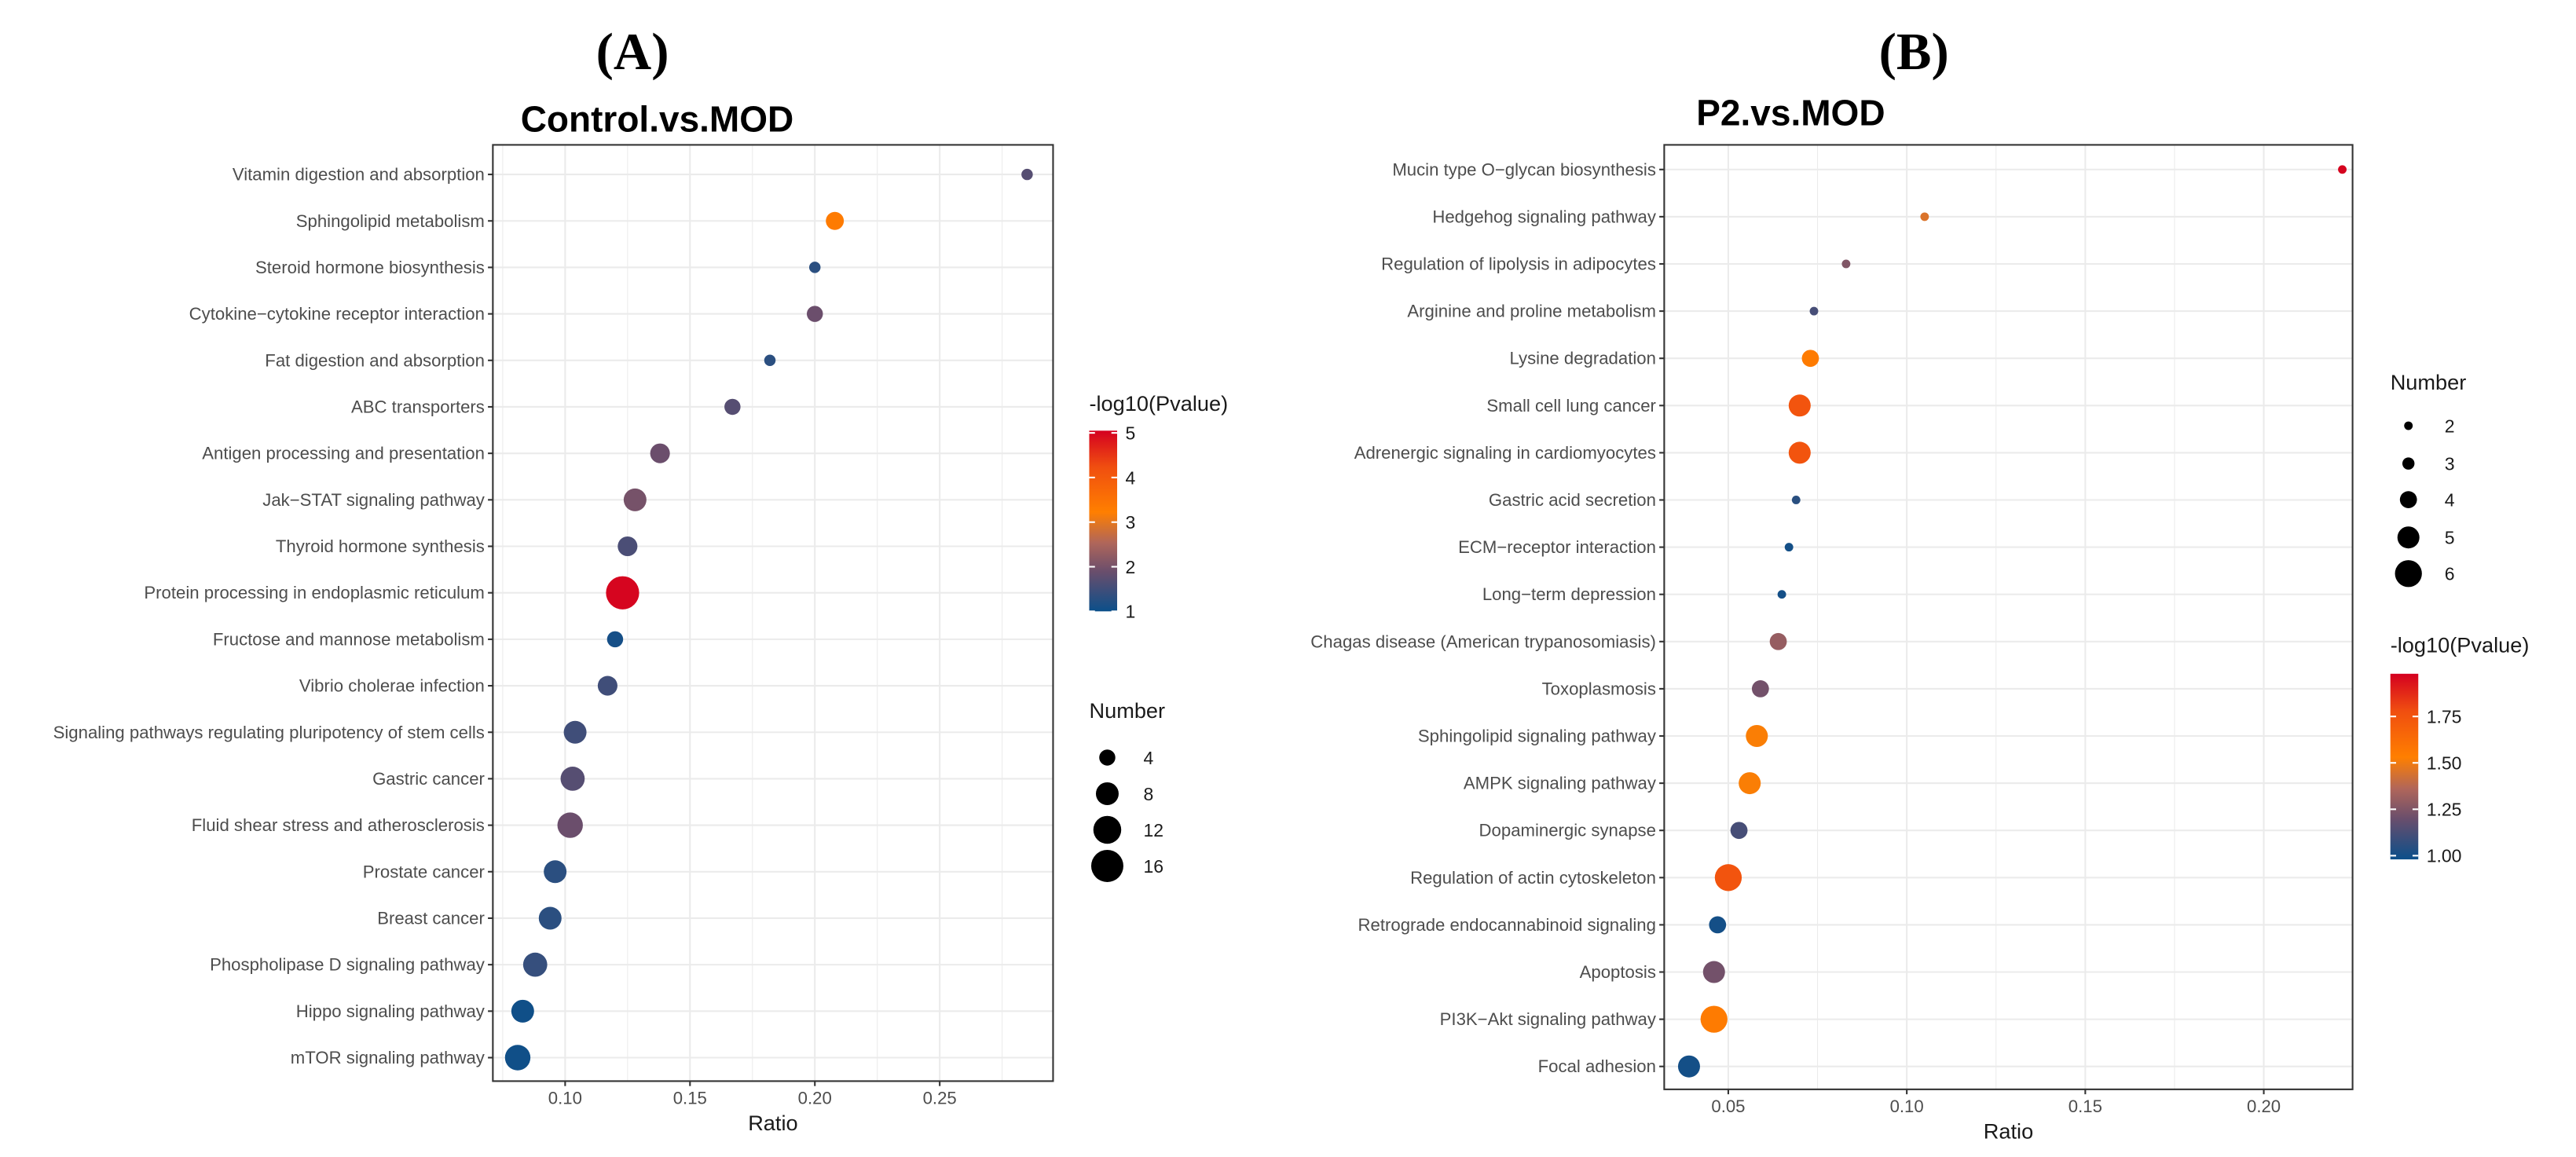  Describe the element at coordinates (2444, 763) in the screenshot. I see `color-legend-label: 1.50` at that location.